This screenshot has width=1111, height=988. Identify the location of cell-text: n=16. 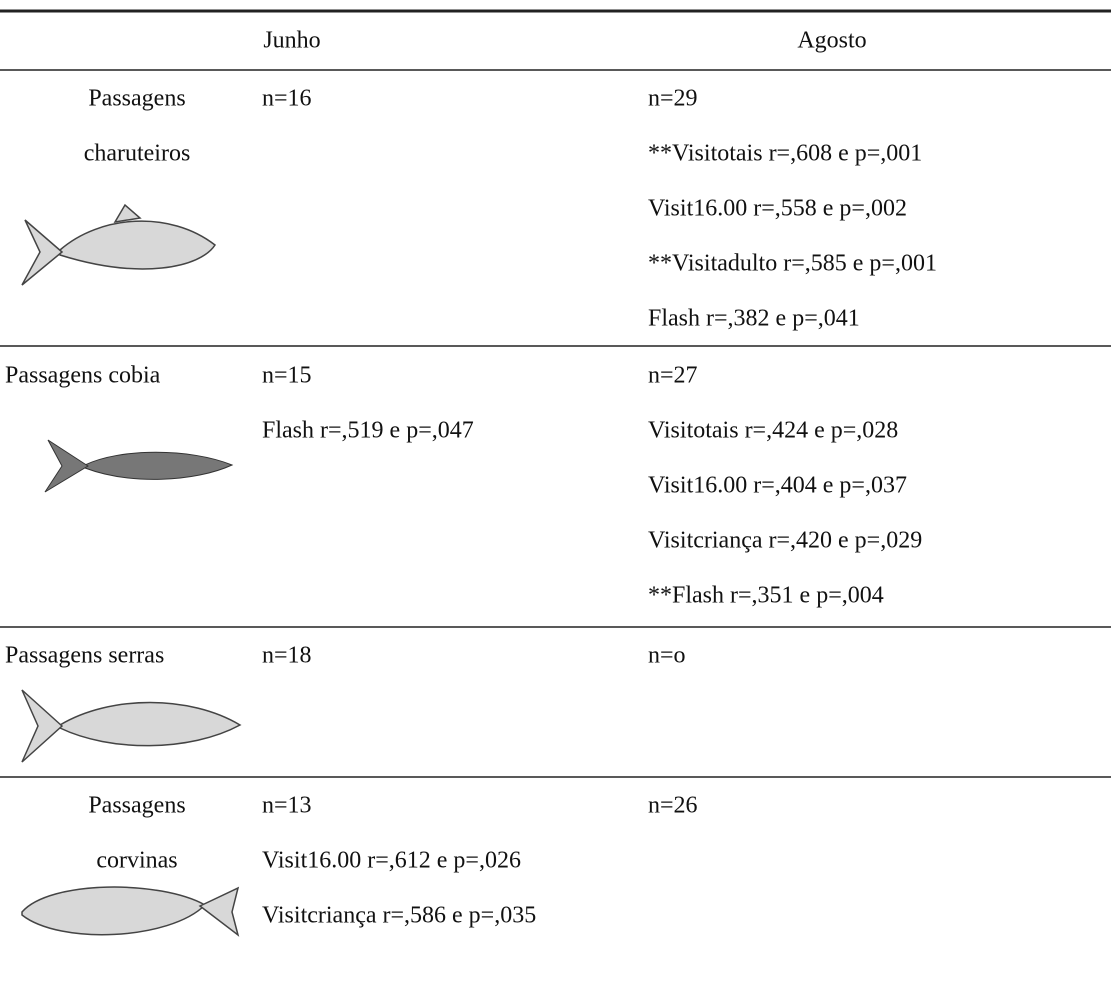
(287, 99).